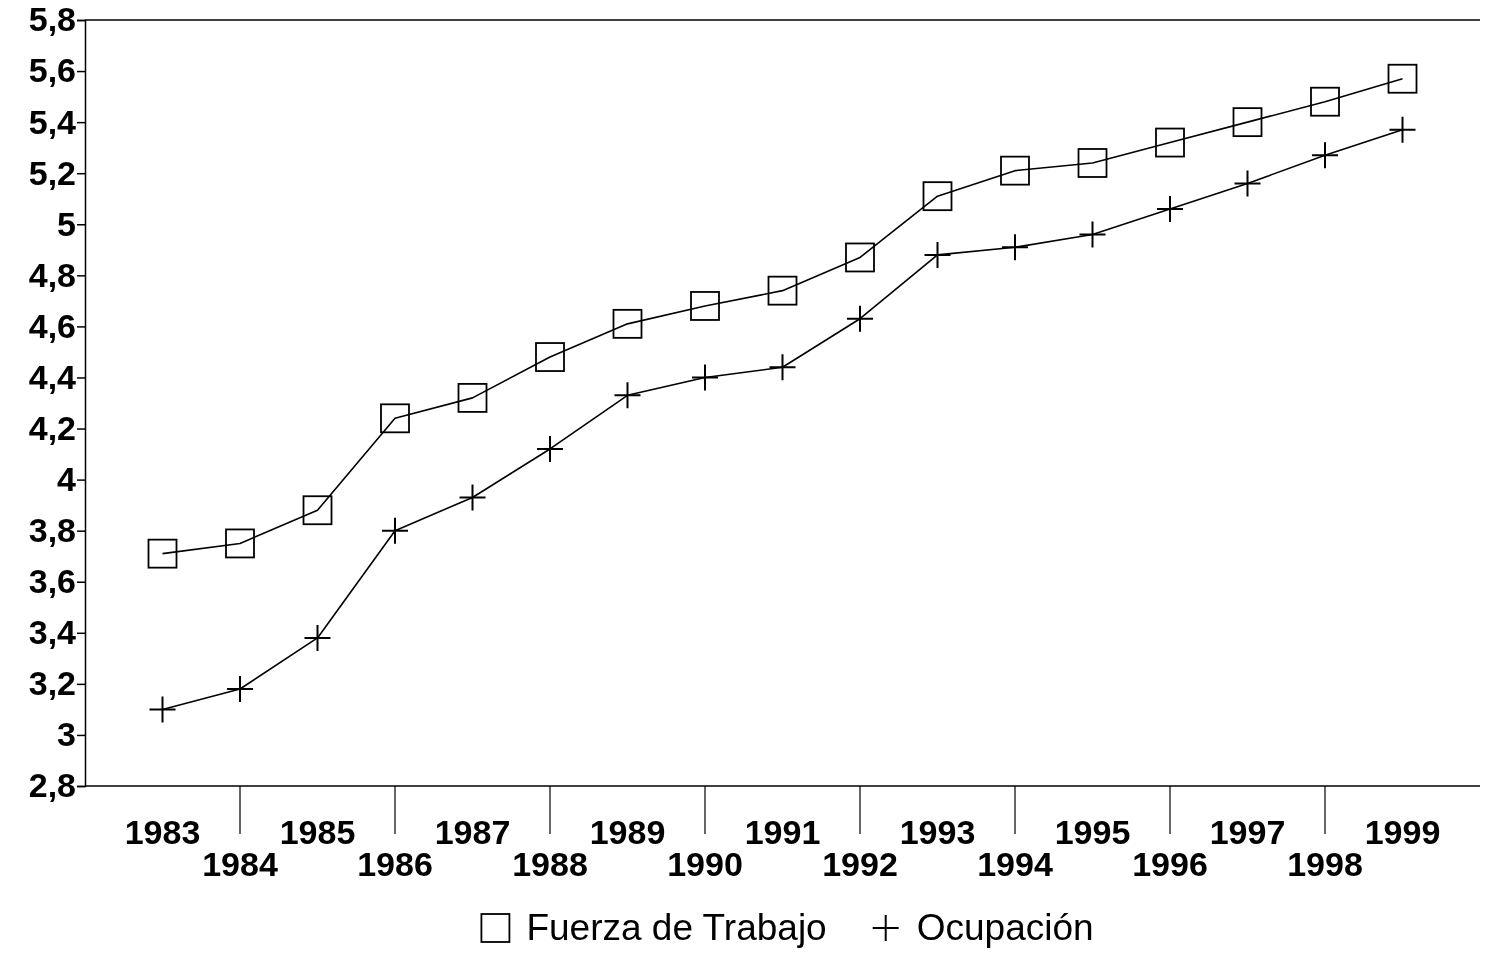  Describe the element at coordinates (550, 864) in the screenshot. I see `x-tick-label: 1988` at that location.